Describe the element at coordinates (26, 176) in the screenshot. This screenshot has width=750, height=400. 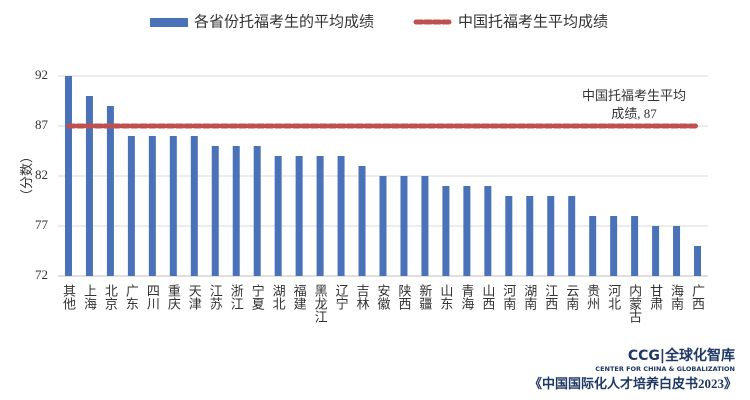
I see `y-axis-label: （分数）` at that location.